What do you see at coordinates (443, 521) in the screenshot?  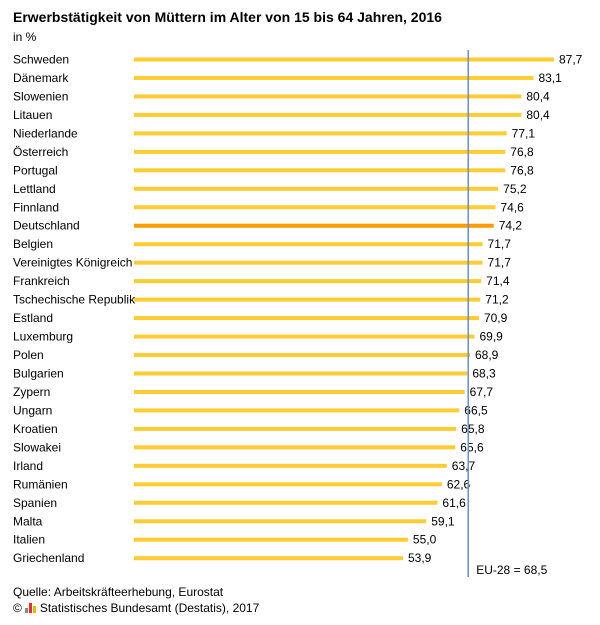 I see `value-label: 59,1` at bounding box center [443, 521].